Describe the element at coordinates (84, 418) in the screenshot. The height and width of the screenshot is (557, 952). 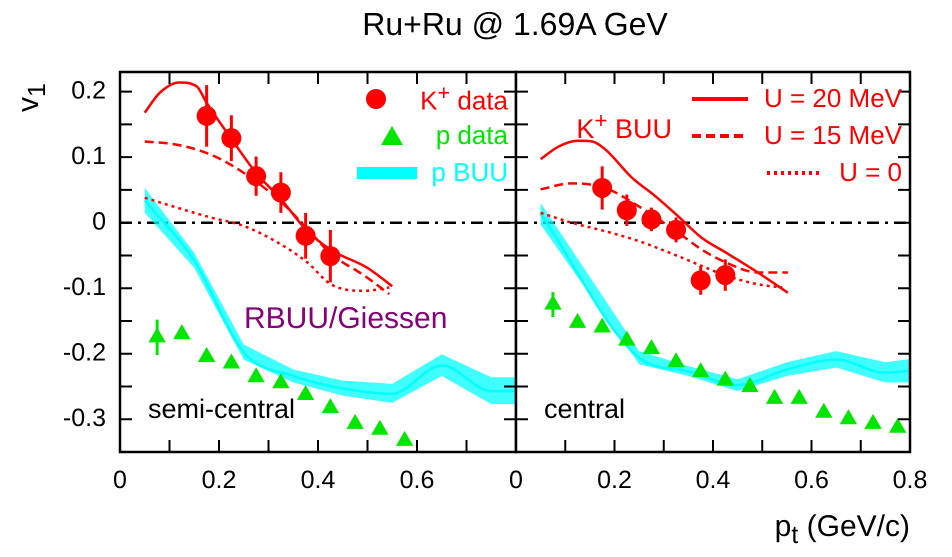
I see `y-tick-label: -0.3` at that location.